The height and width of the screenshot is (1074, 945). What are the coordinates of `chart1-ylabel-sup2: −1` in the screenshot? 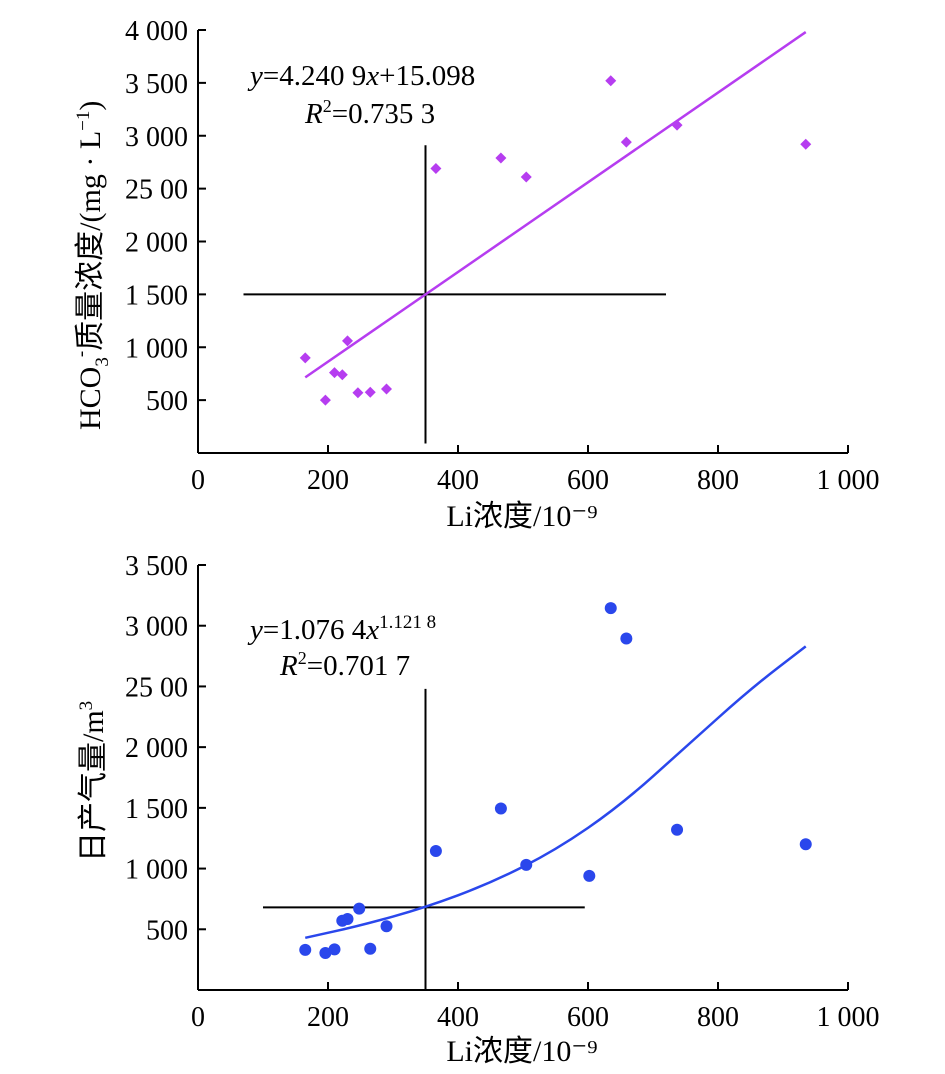 It's located at (83, 121).